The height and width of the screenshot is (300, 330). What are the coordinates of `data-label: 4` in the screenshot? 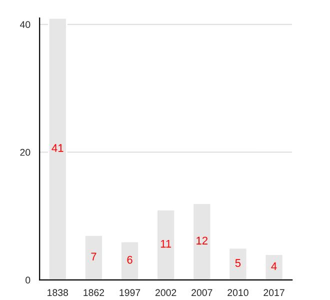 It's located at (274, 266).